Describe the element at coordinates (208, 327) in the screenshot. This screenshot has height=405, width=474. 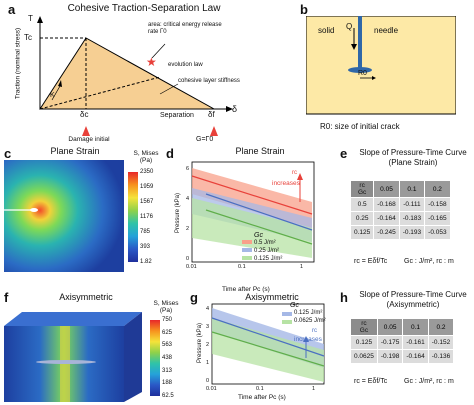
I see `panel-g-ytick-3: 3` at that location.